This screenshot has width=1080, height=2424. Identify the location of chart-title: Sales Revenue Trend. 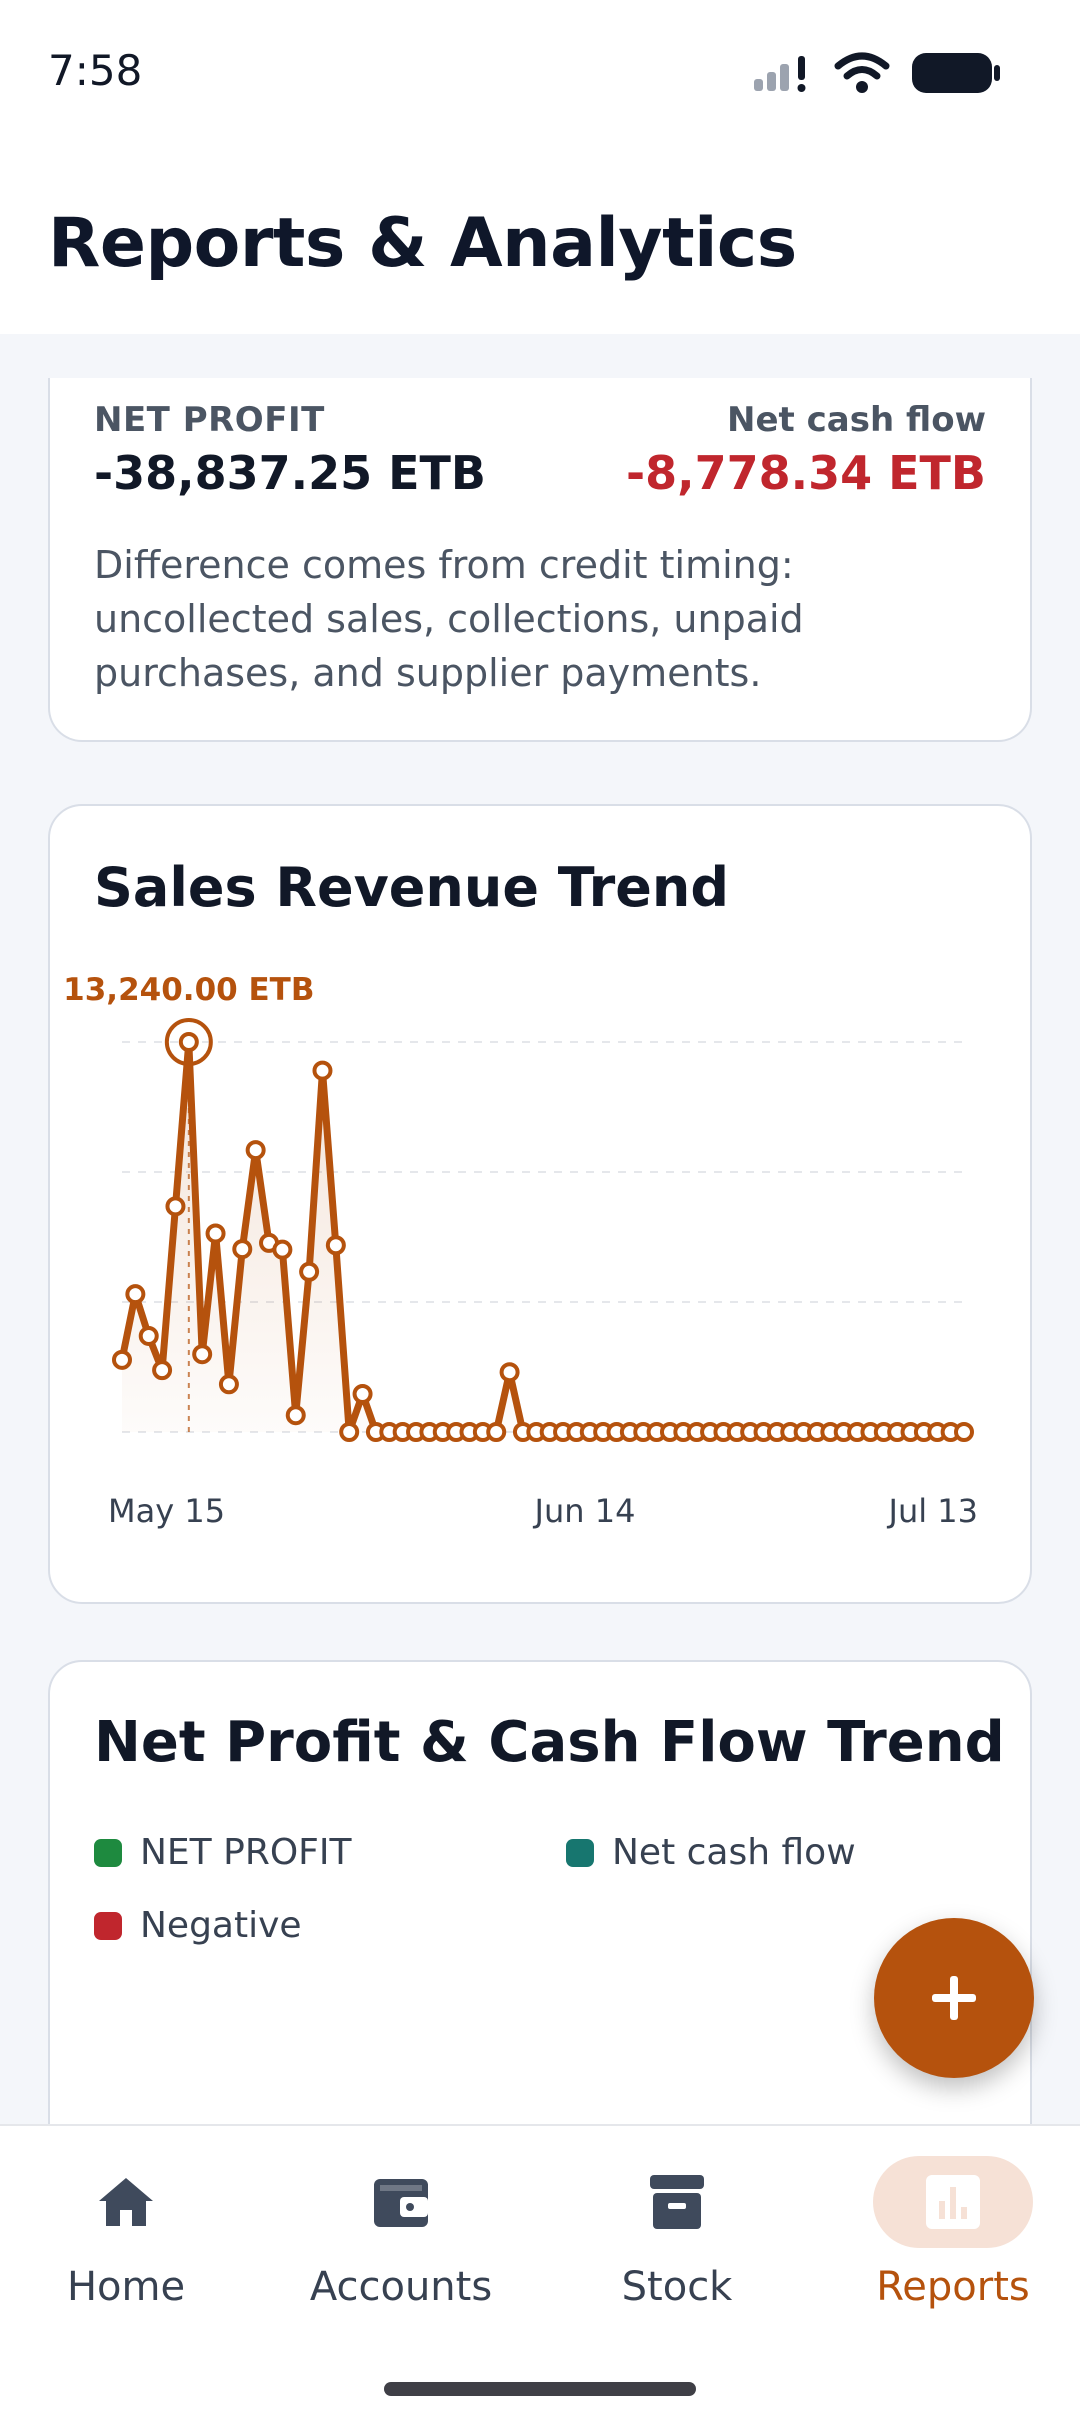
(412, 887).